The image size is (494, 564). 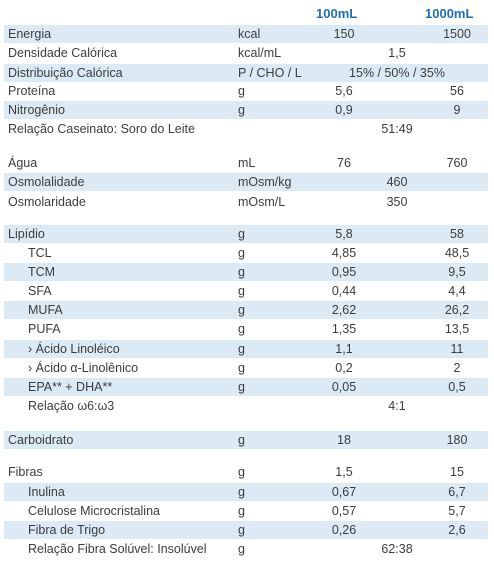 I want to click on row-label: Celulose Microcristalina, so click(x=94, y=511).